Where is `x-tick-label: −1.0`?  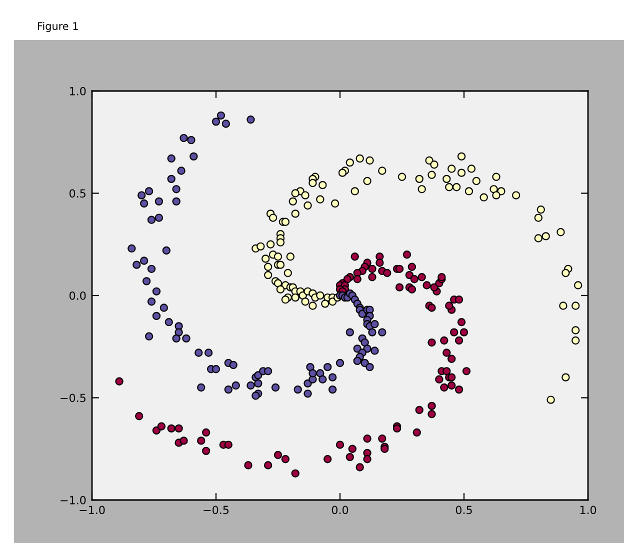
x-tick-label: −1.0 is located at coordinates (92, 510).